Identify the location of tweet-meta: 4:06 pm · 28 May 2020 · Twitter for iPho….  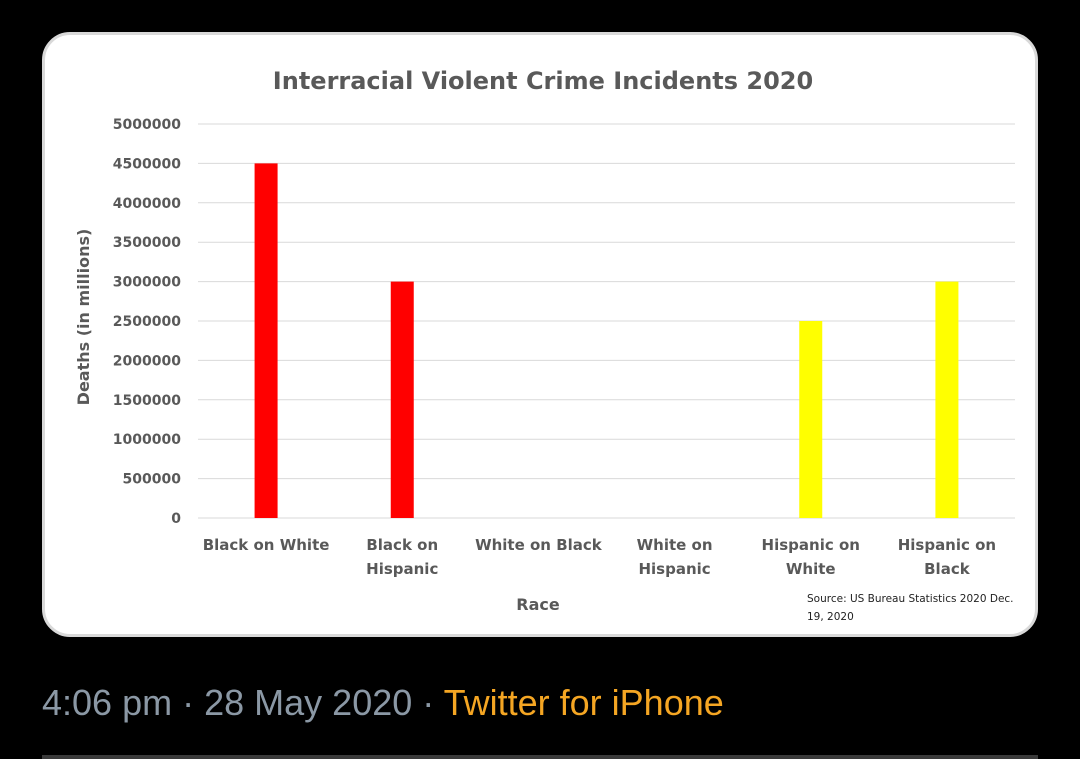
(383, 703).